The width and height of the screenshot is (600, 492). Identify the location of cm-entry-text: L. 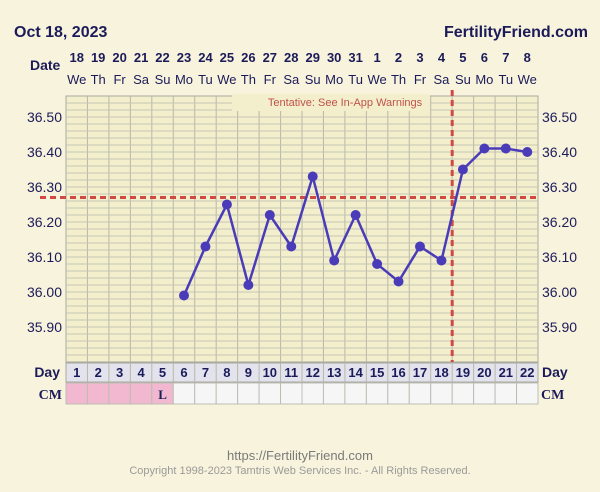
(162, 394).